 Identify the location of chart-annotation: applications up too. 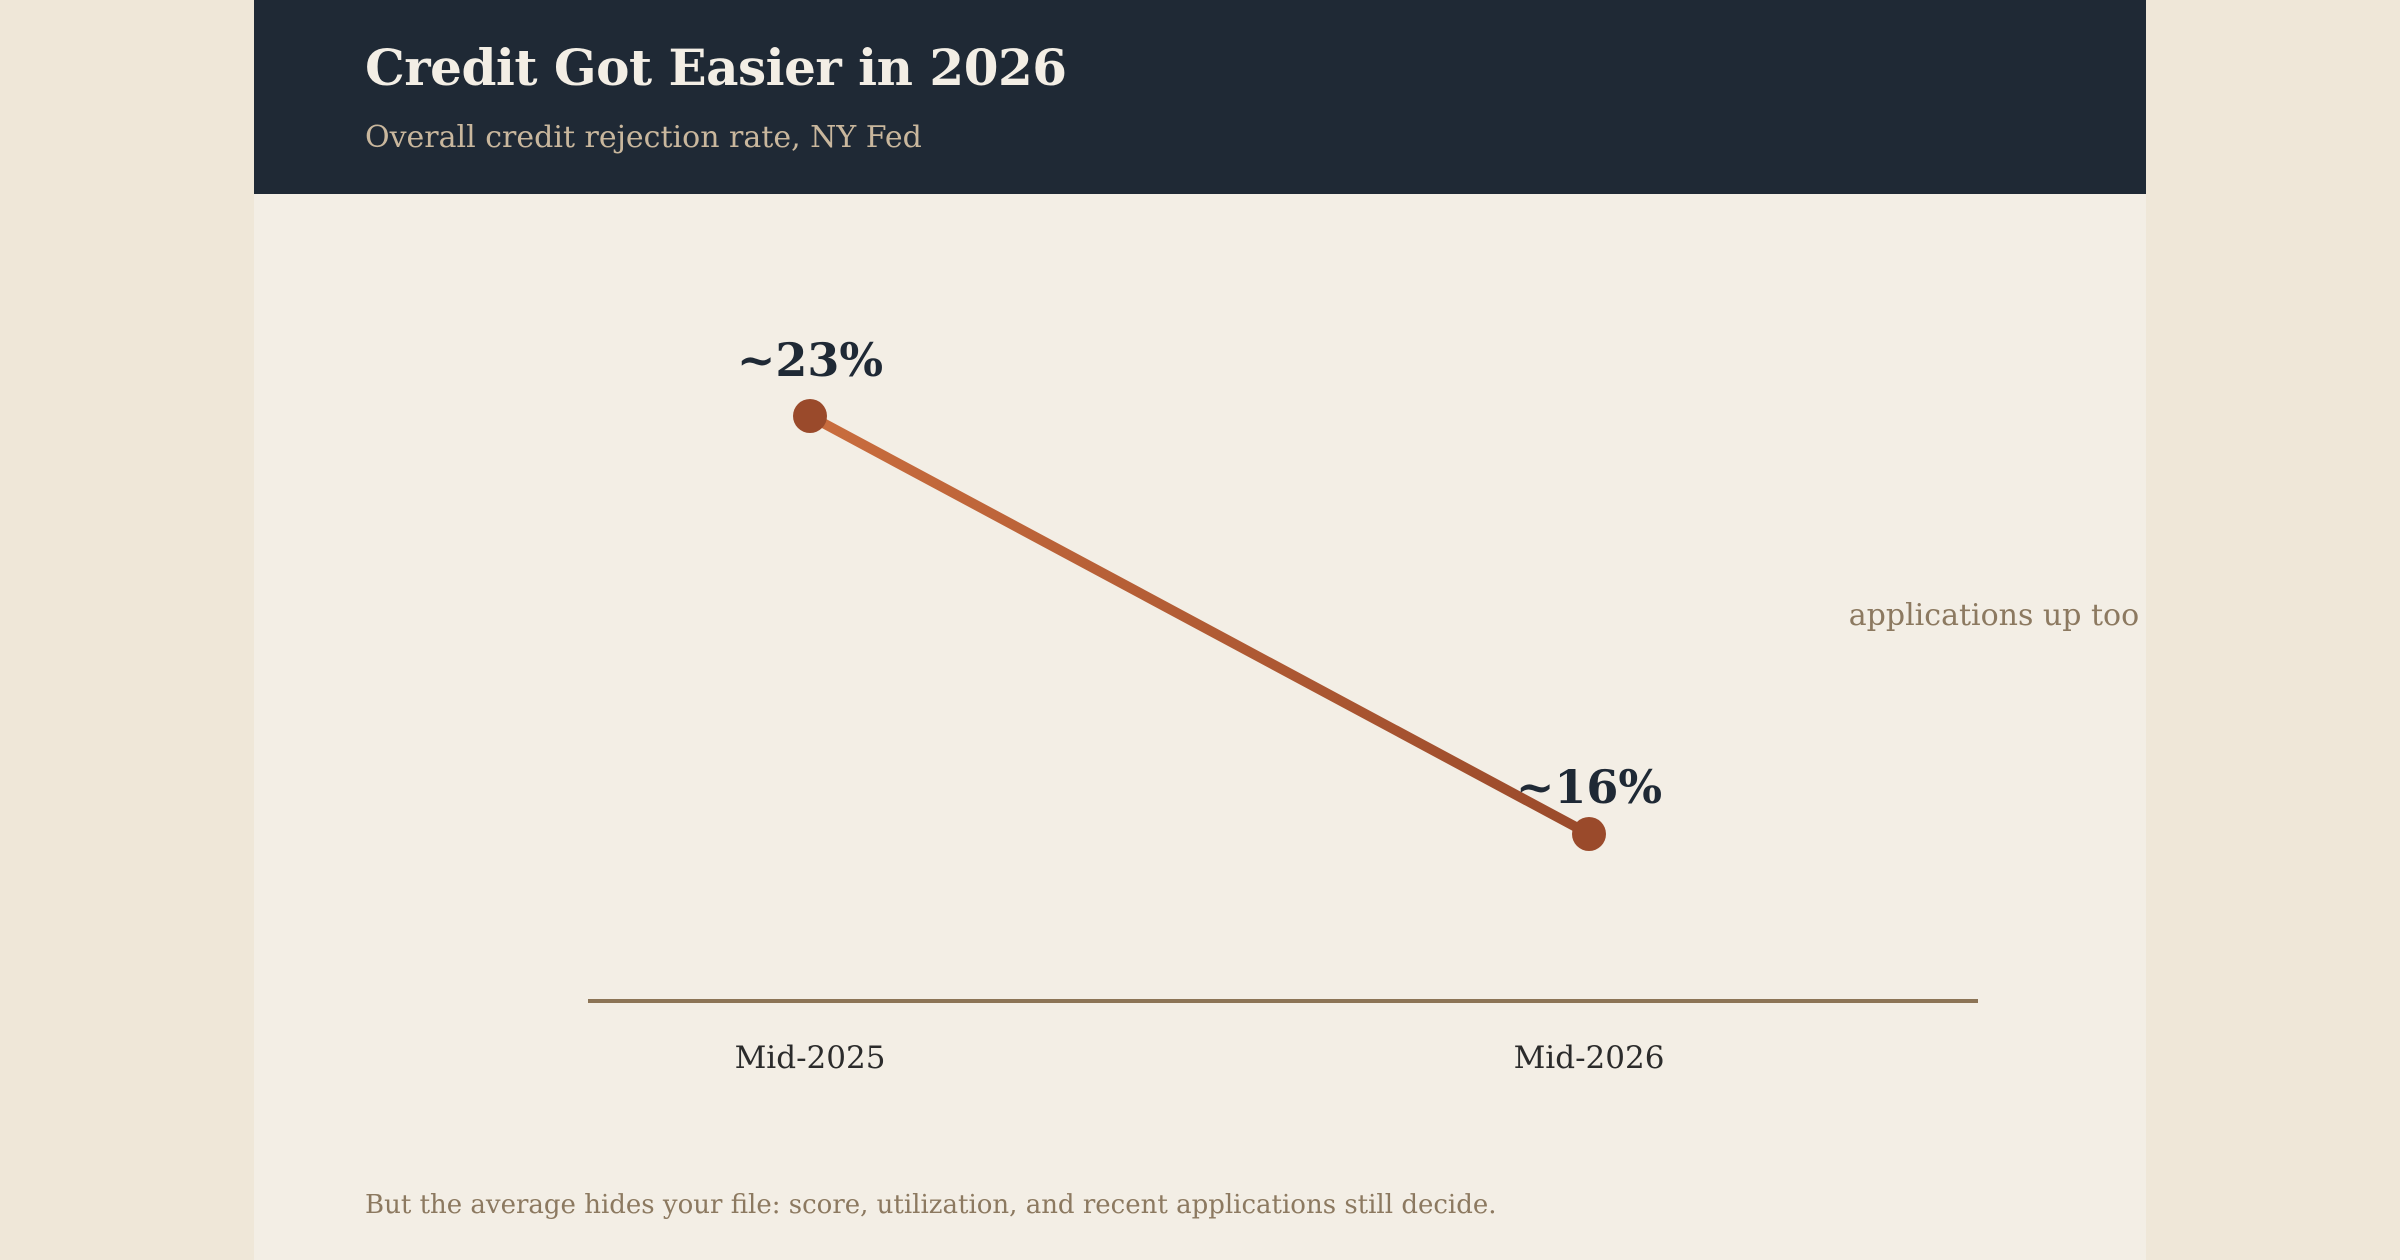
(1994, 615).